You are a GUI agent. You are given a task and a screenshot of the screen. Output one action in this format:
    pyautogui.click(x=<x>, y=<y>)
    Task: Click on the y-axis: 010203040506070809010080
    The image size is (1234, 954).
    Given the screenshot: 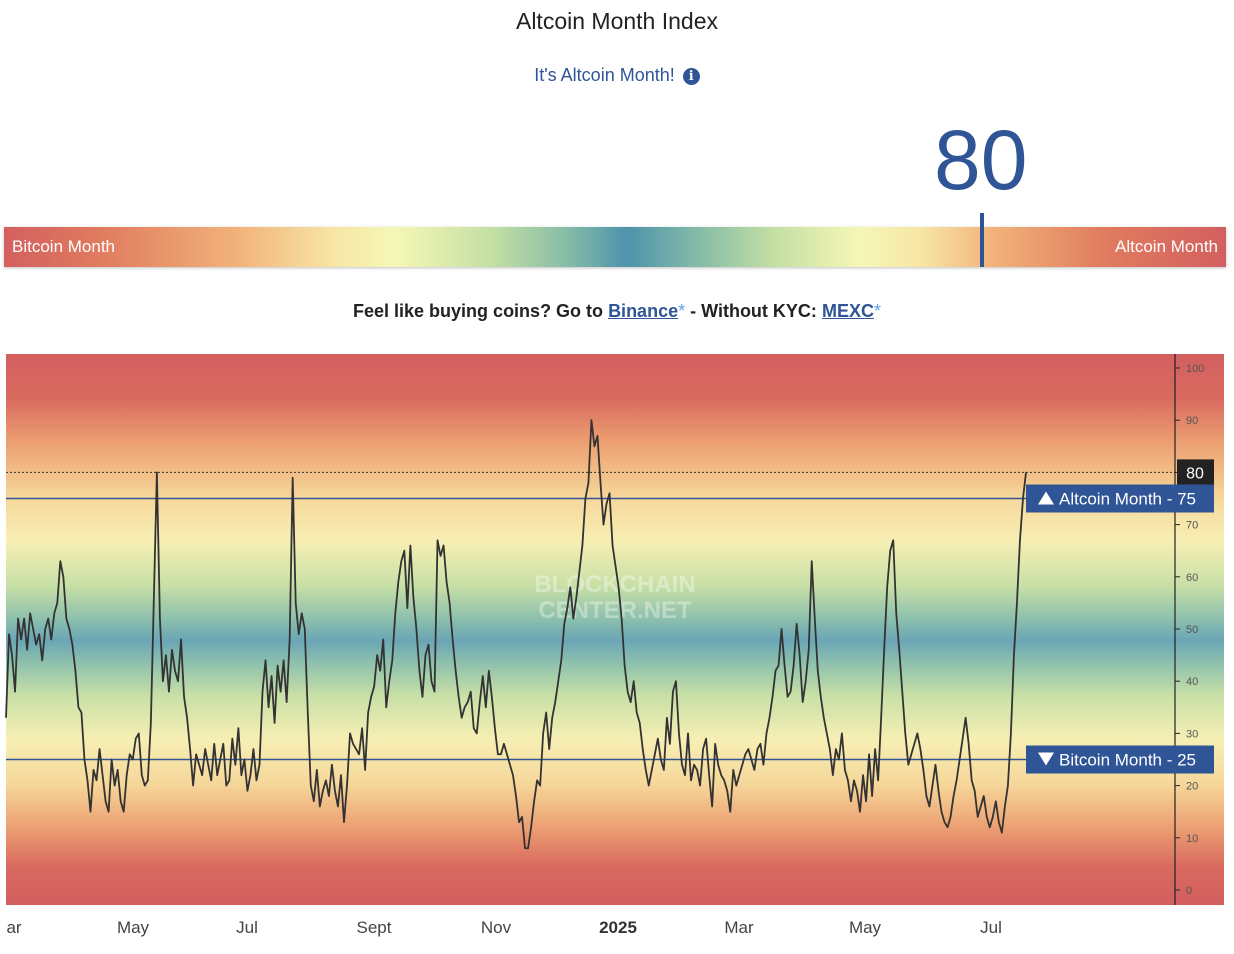 What is the action you would take?
    pyautogui.click(x=1194, y=629)
    